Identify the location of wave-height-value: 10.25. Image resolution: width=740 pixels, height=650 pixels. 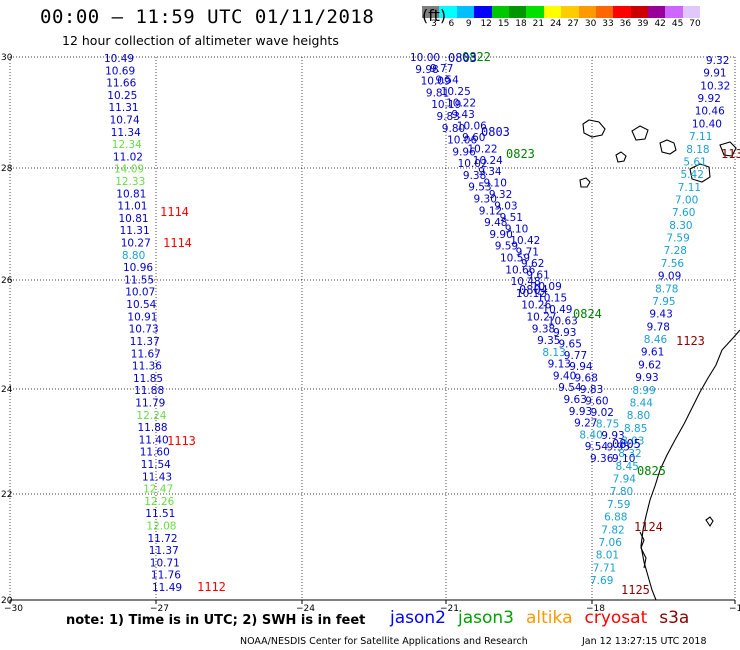
(456, 92).